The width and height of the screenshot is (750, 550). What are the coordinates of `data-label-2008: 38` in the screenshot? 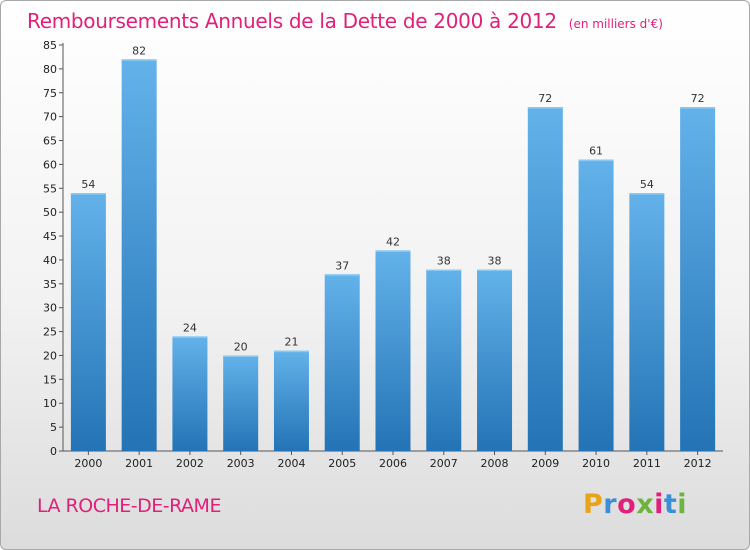 It's located at (495, 260).